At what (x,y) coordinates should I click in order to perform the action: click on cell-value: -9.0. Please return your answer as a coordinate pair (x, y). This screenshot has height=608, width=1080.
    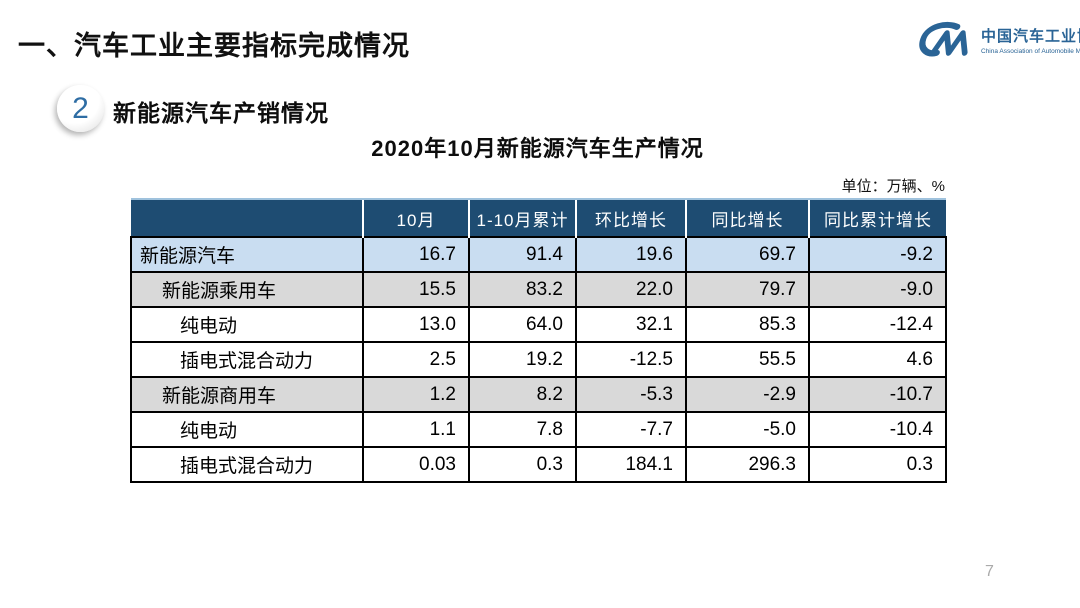
    Looking at the image, I should click on (877, 289).